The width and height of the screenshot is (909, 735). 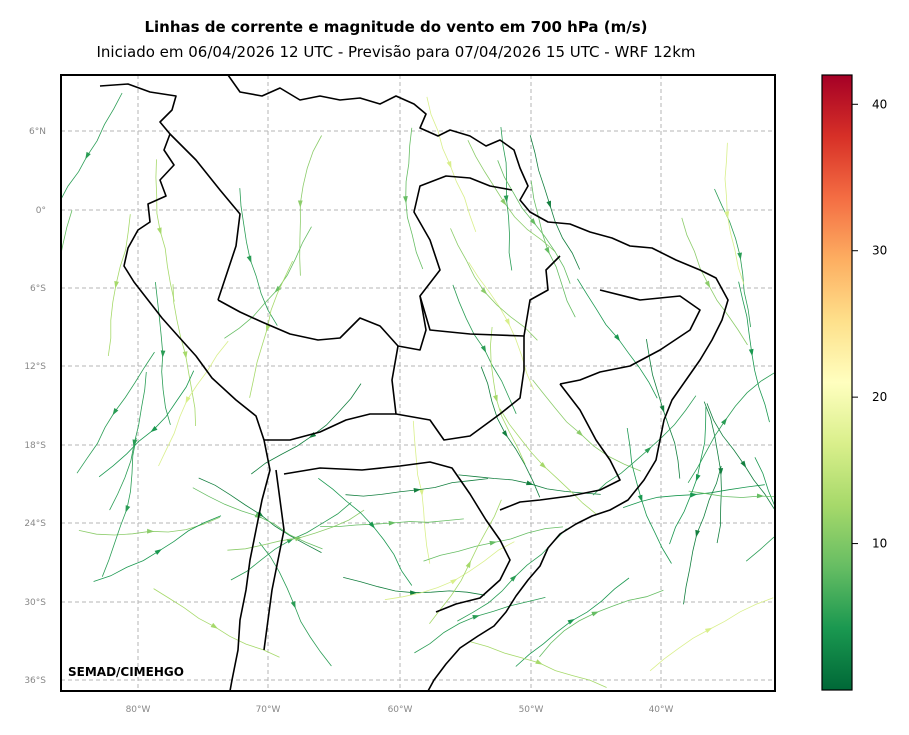 I want to click on lon-tick-label: 60°W, so click(x=400, y=710).